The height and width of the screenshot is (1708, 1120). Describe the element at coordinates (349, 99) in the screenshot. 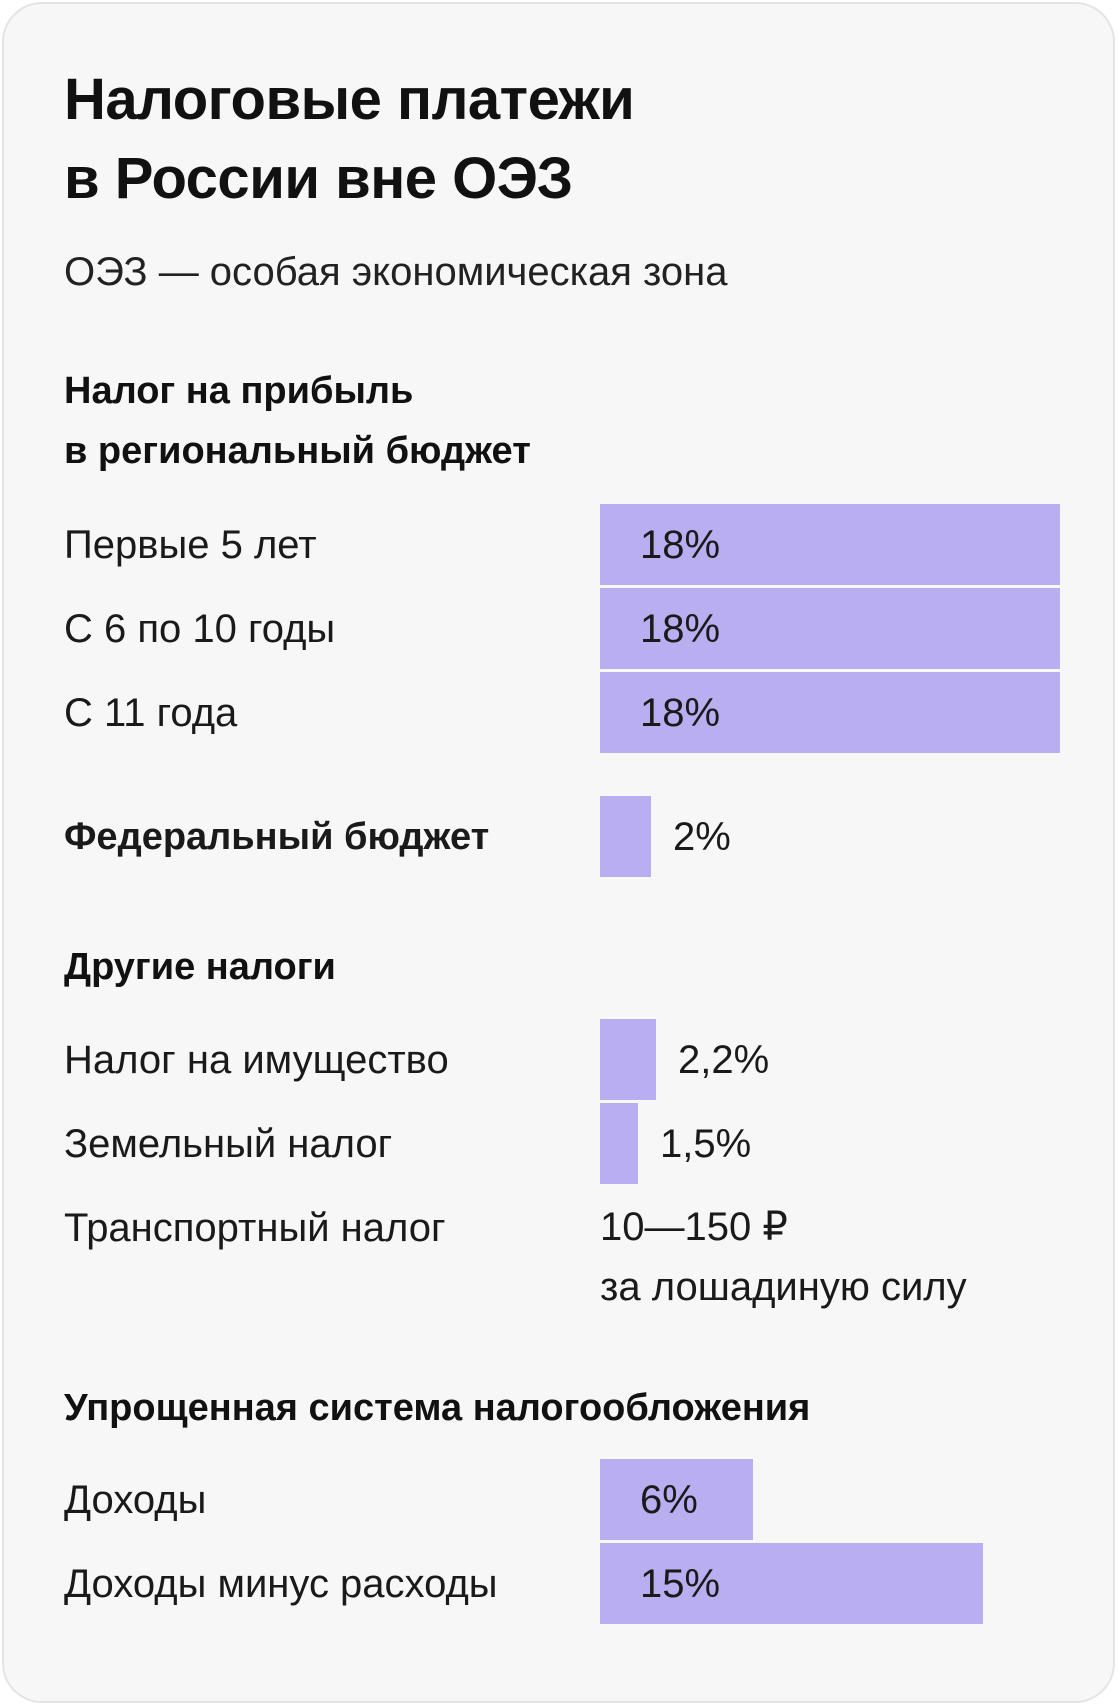

I see `title-line-1: Налоговые платежи` at that location.